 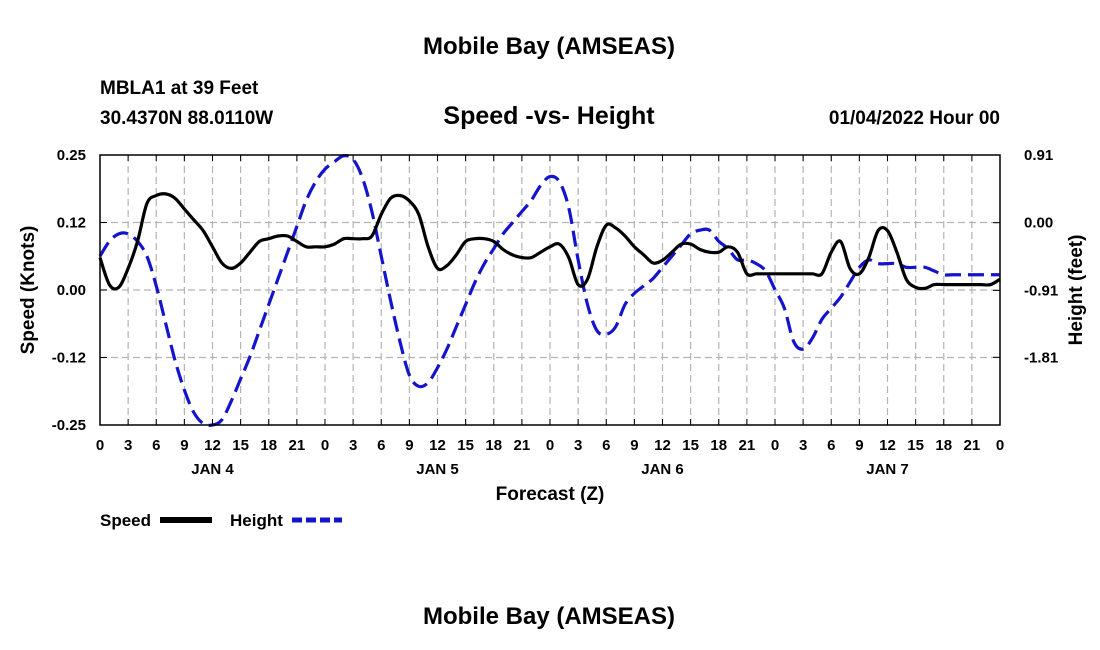 I want to click on forecast-datetime: 01/04/2022 Hour 00, so click(x=914, y=118).